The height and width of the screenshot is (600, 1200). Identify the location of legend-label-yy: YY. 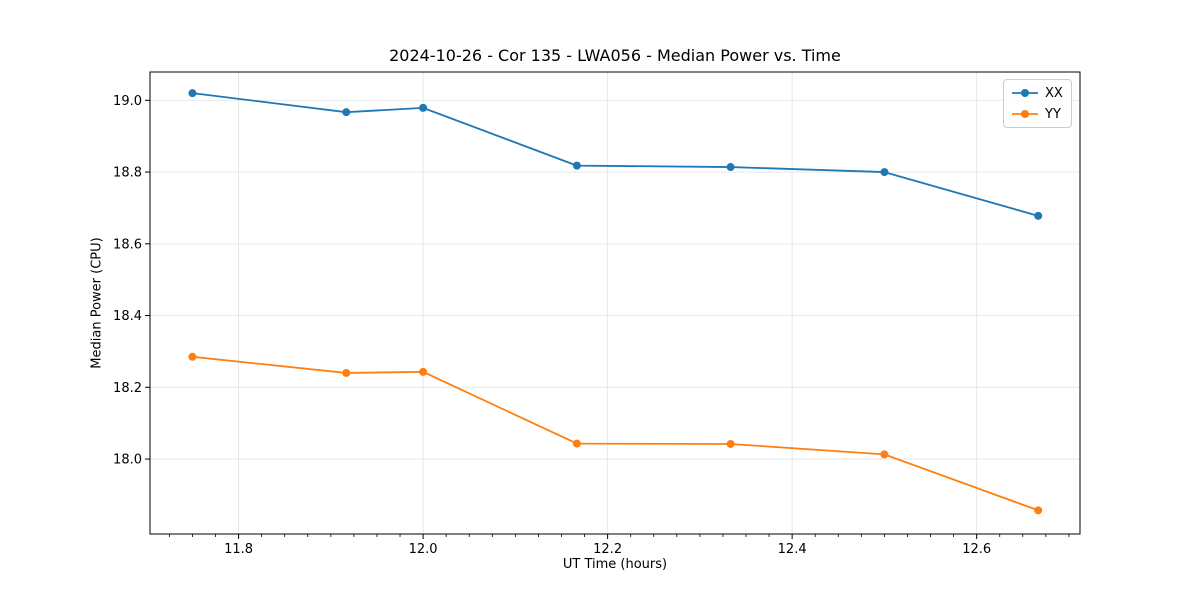
(1053, 114).